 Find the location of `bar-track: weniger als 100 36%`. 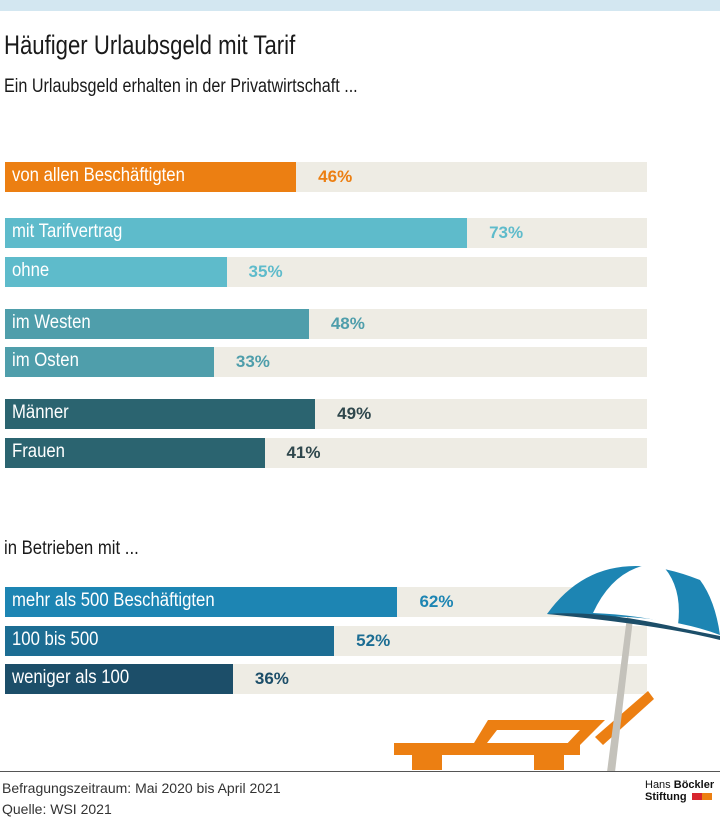

bar-track: weniger als 100 36% is located at coordinates (326, 679).